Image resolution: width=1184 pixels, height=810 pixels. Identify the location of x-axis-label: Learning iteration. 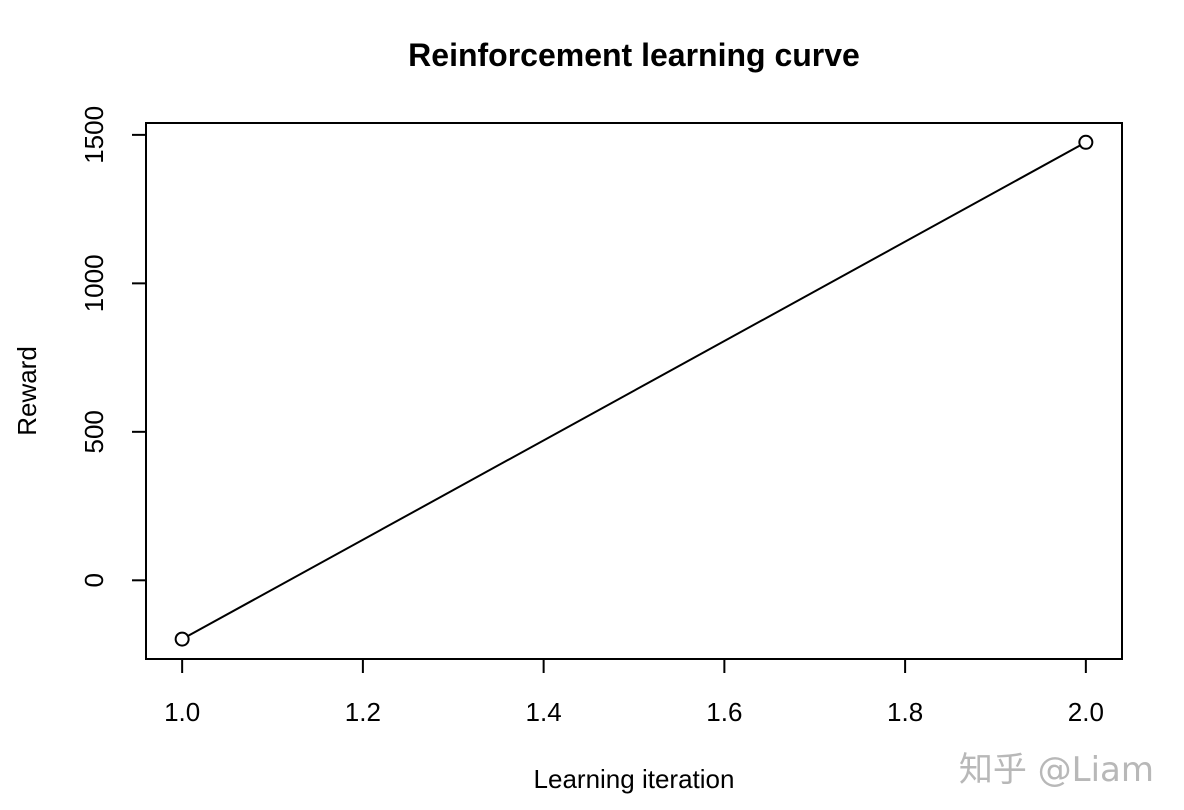
(634, 779).